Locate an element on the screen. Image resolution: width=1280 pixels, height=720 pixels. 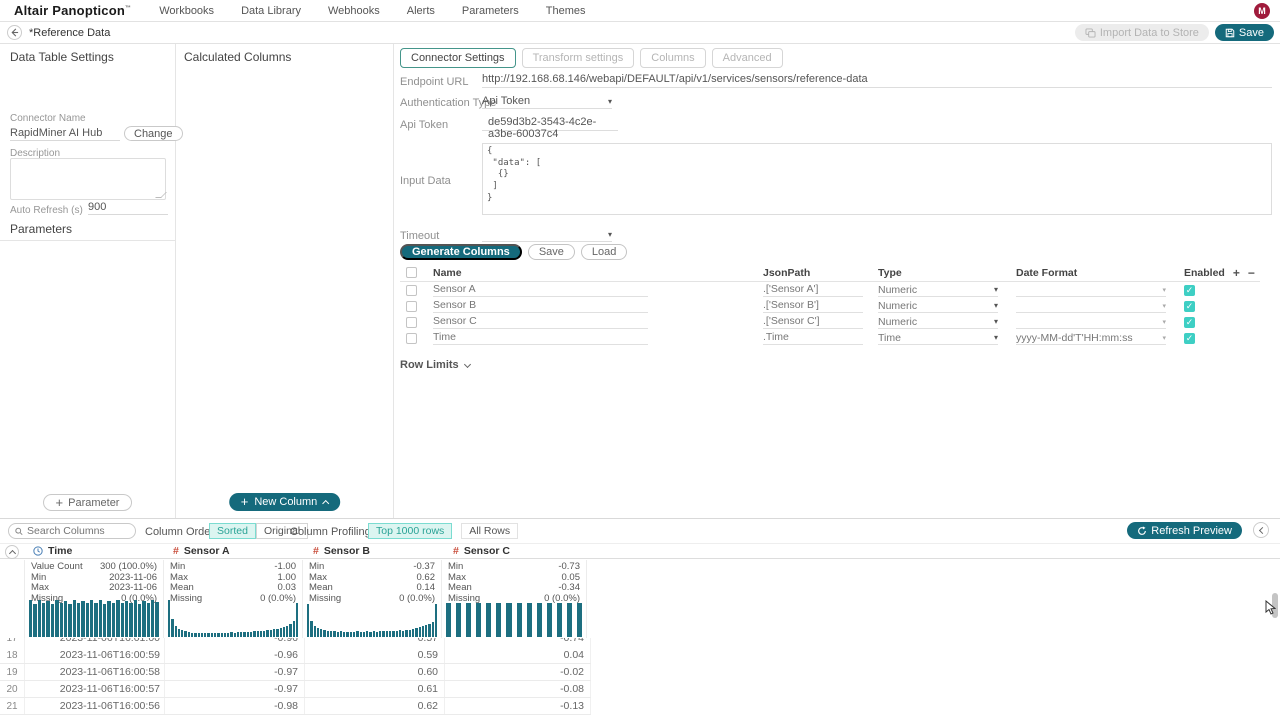
user-avatar: M is located at coordinates (1262, 11).